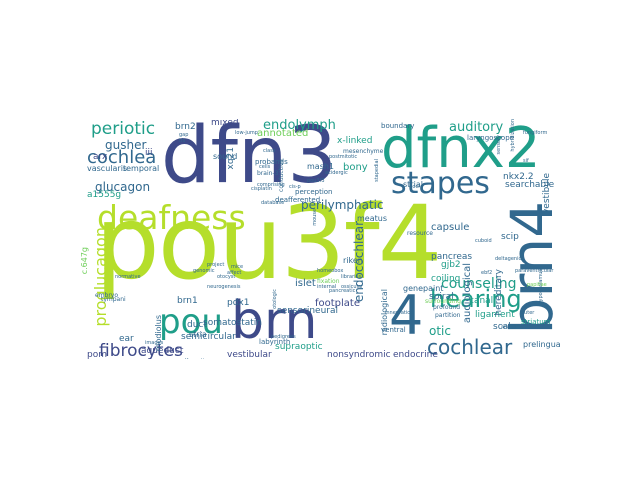 This screenshot has width=640, height=480. What do you see at coordinates (249, 160) in the screenshot?
I see `word-dfn3: dfn3` at bounding box center [249, 160].